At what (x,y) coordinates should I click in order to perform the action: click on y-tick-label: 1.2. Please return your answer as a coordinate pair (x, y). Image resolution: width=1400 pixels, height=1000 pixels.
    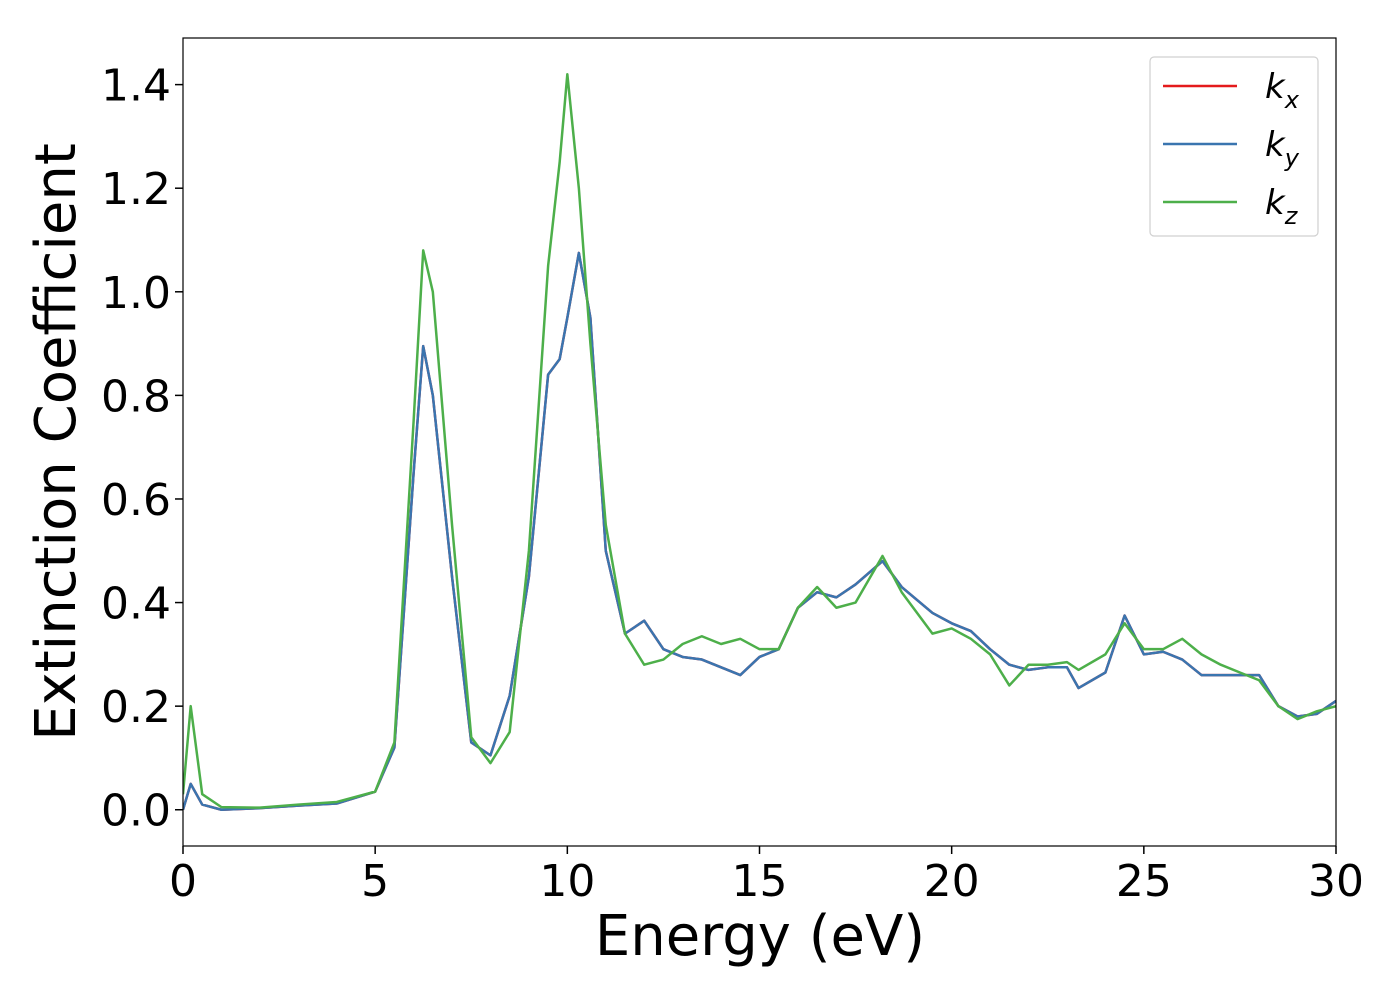
    Looking at the image, I should click on (136, 189).